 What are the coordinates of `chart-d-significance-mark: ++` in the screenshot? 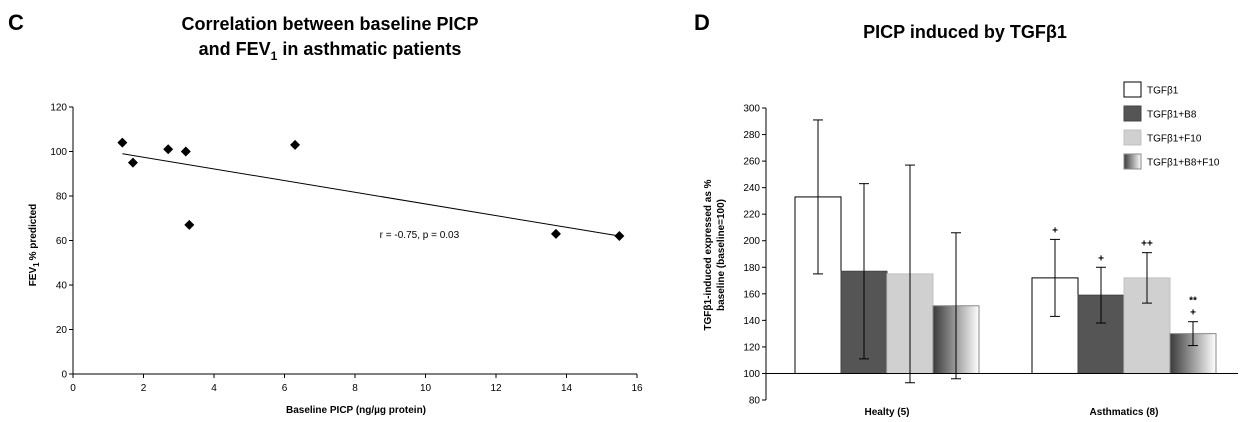 It's located at (1147, 244).